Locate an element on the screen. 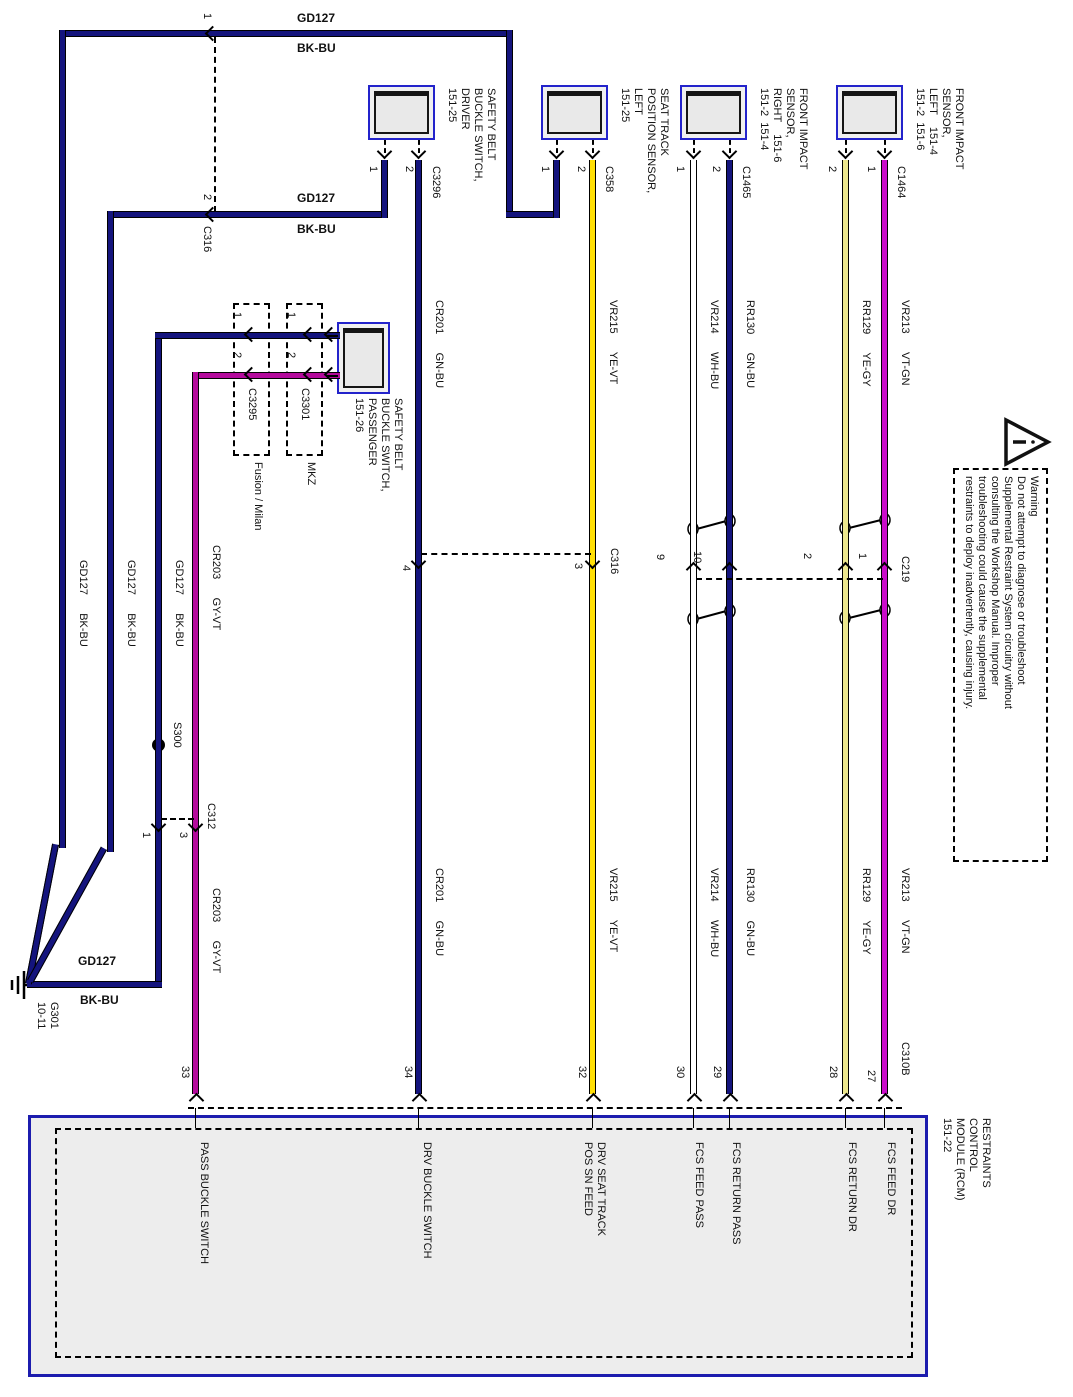 The height and width of the screenshot is (1397, 1073). passenger-pin2-run is located at coordinates (266, 375).